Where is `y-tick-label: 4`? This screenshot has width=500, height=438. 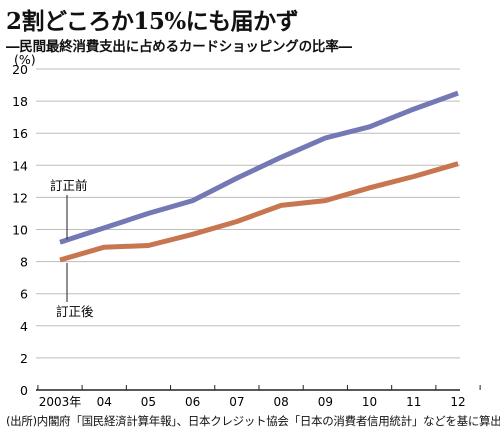
y-tick-label: 4 is located at coordinates (24, 326).